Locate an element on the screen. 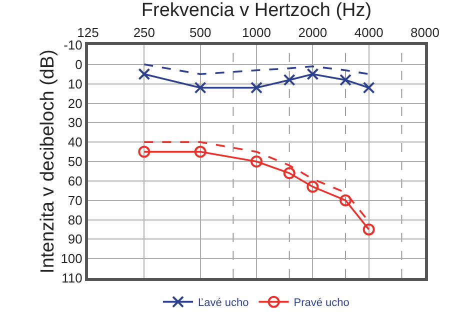 Image resolution: width=474 pixels, height=328 pixels. y-tick-label: 80 is located at coordinates (75, 220).